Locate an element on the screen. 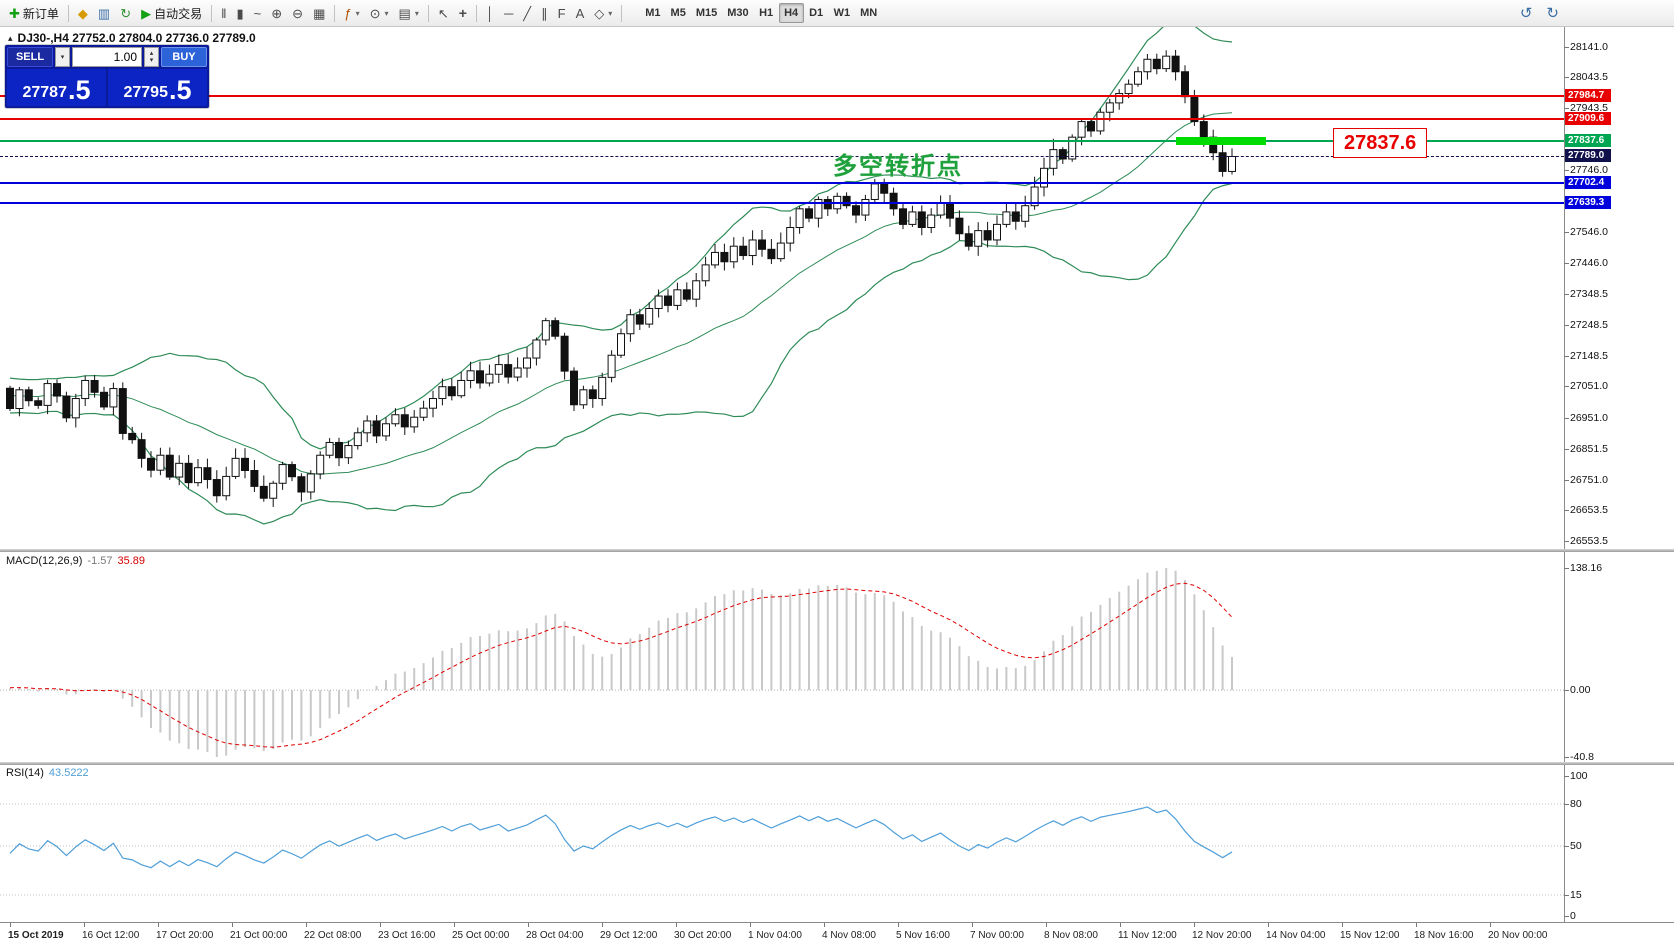 The image size is (1674, 949). axis-price-label: 26751.0 is located at coordinates (1589, 479).